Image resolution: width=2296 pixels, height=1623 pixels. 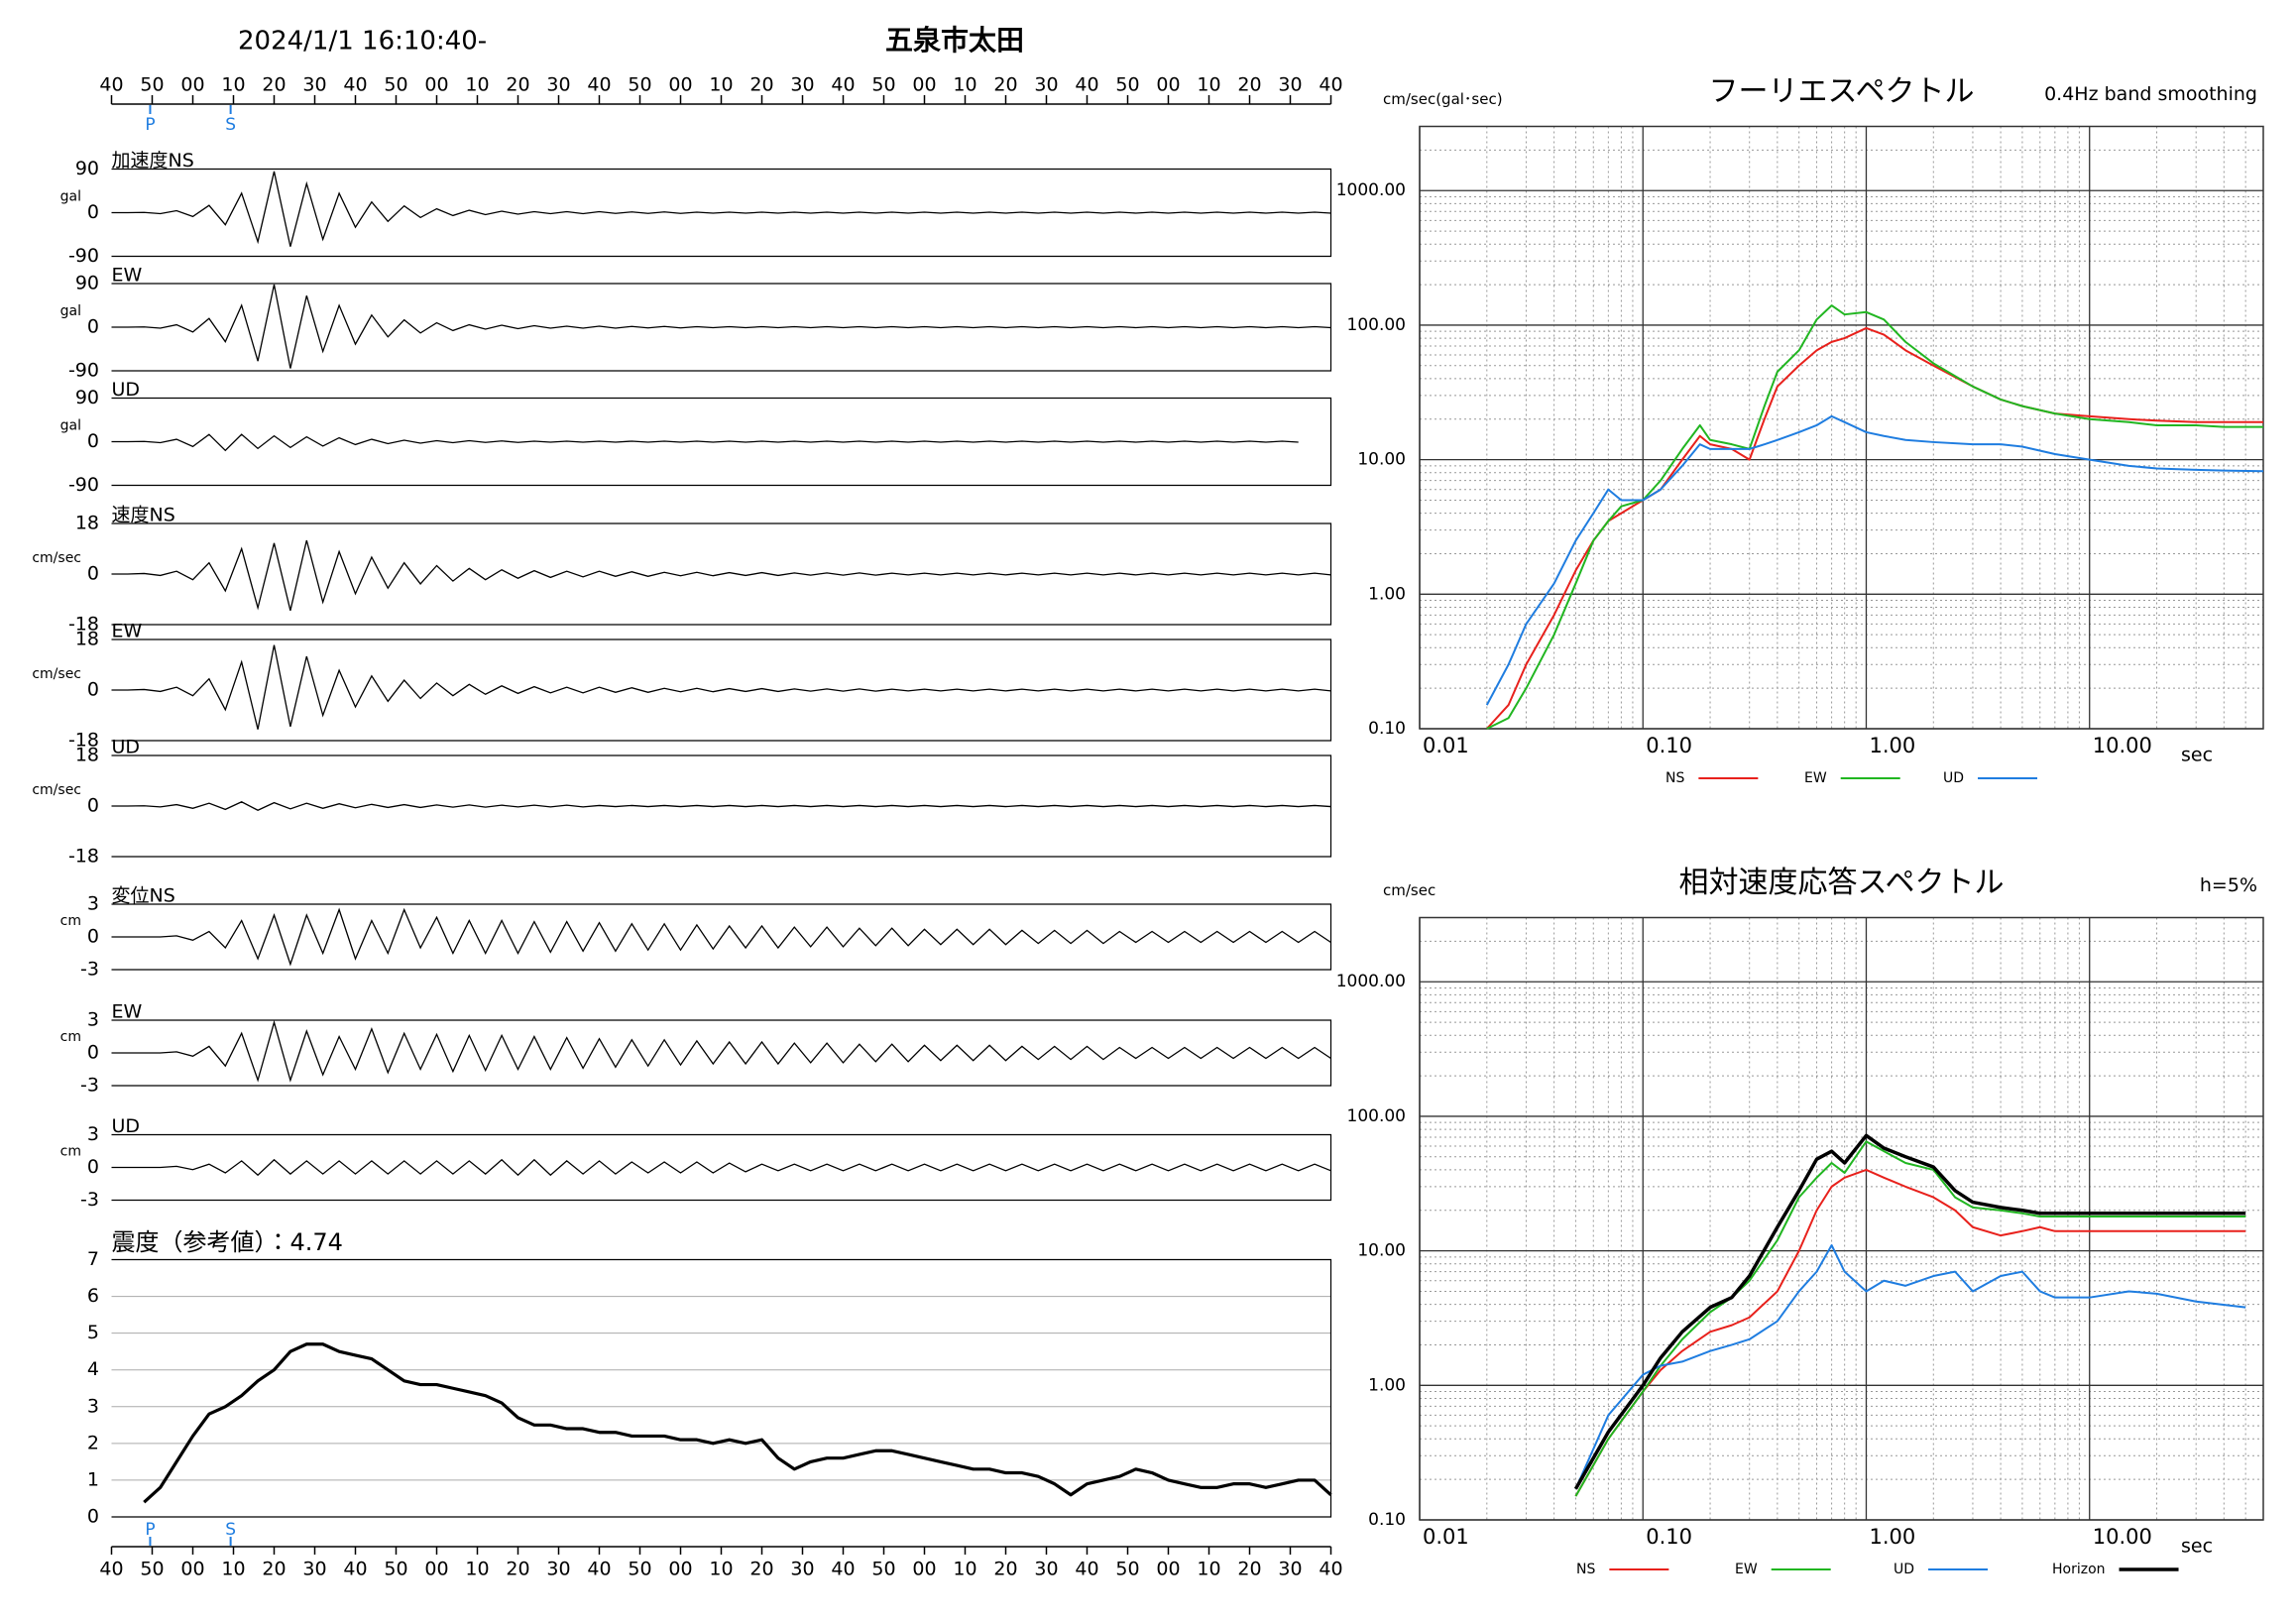 I want to click on x-tick-label: 0.10, so click(x=1669, y=745).